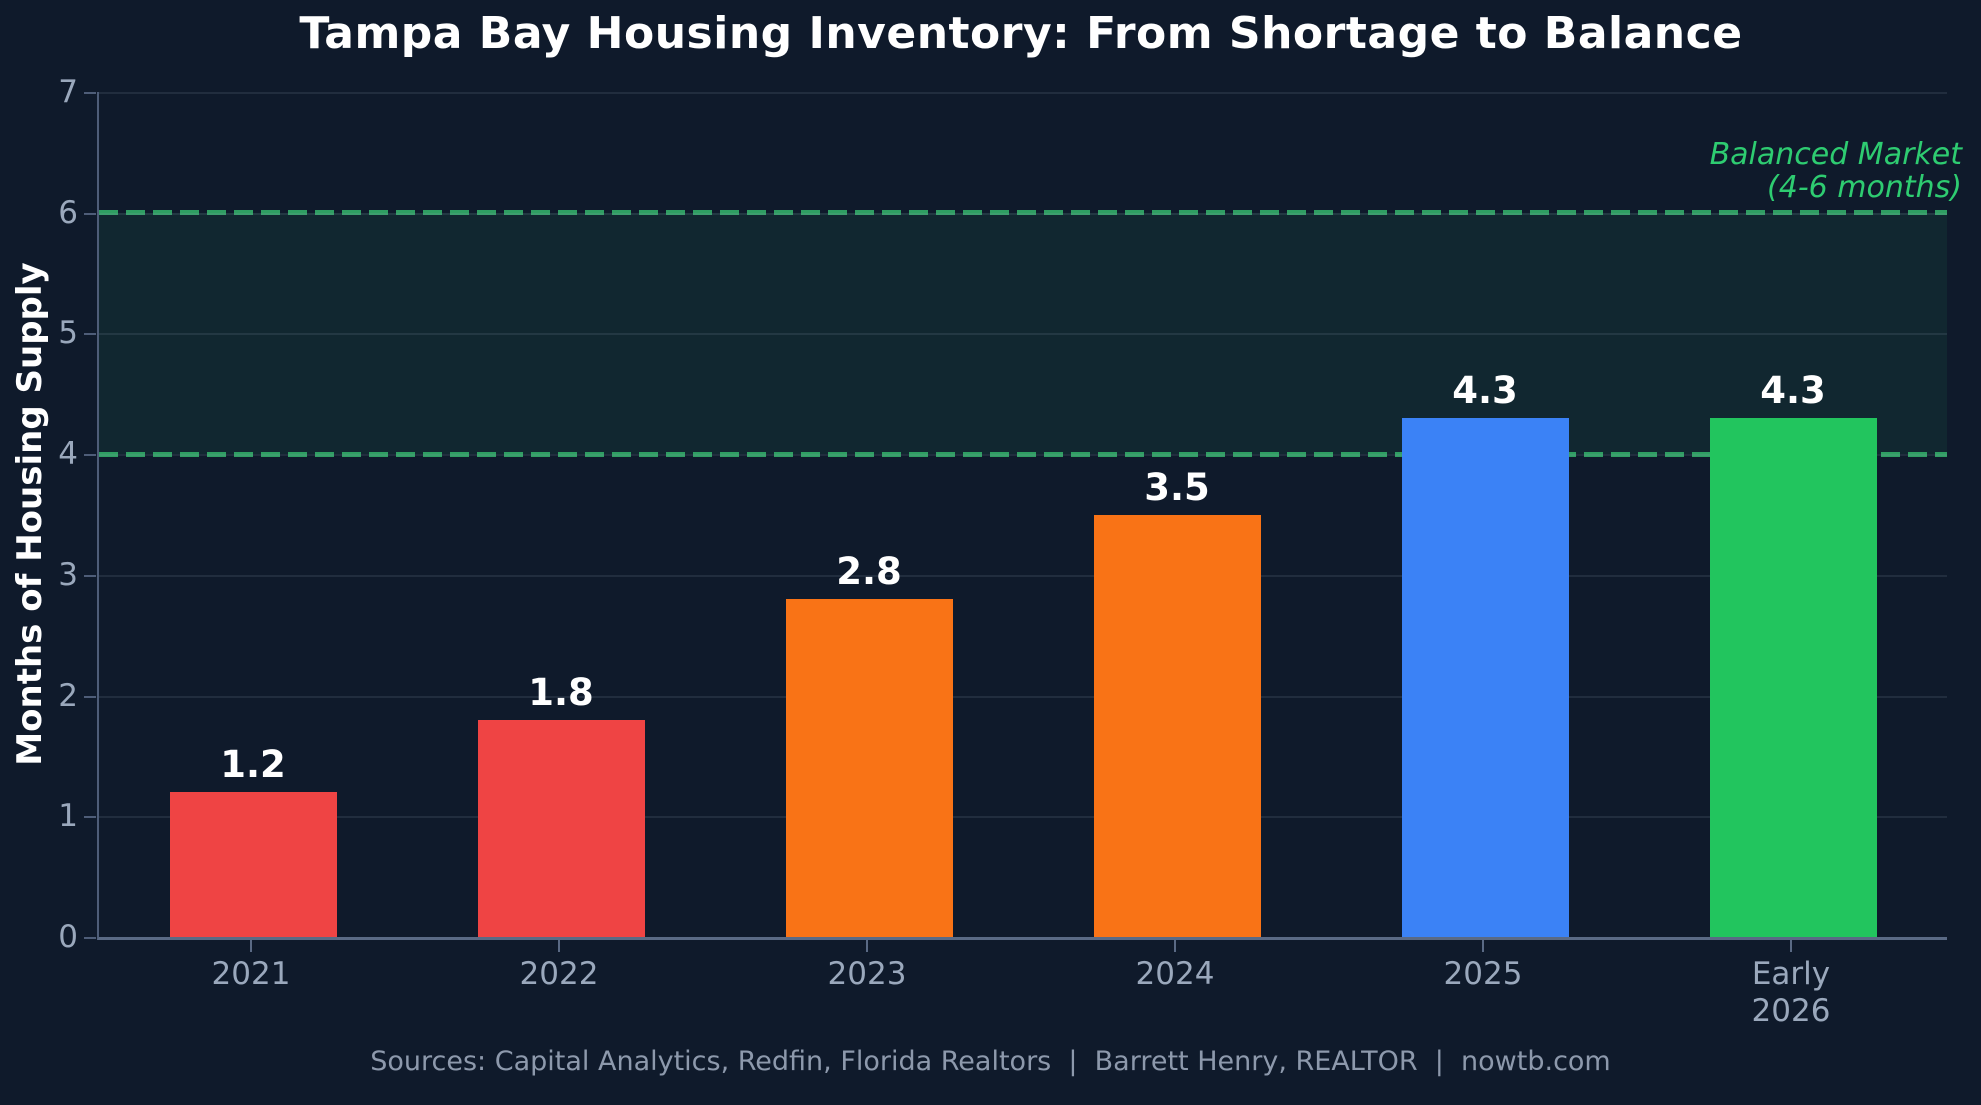  I want to click on gridline-y4, so click(1023, 455).